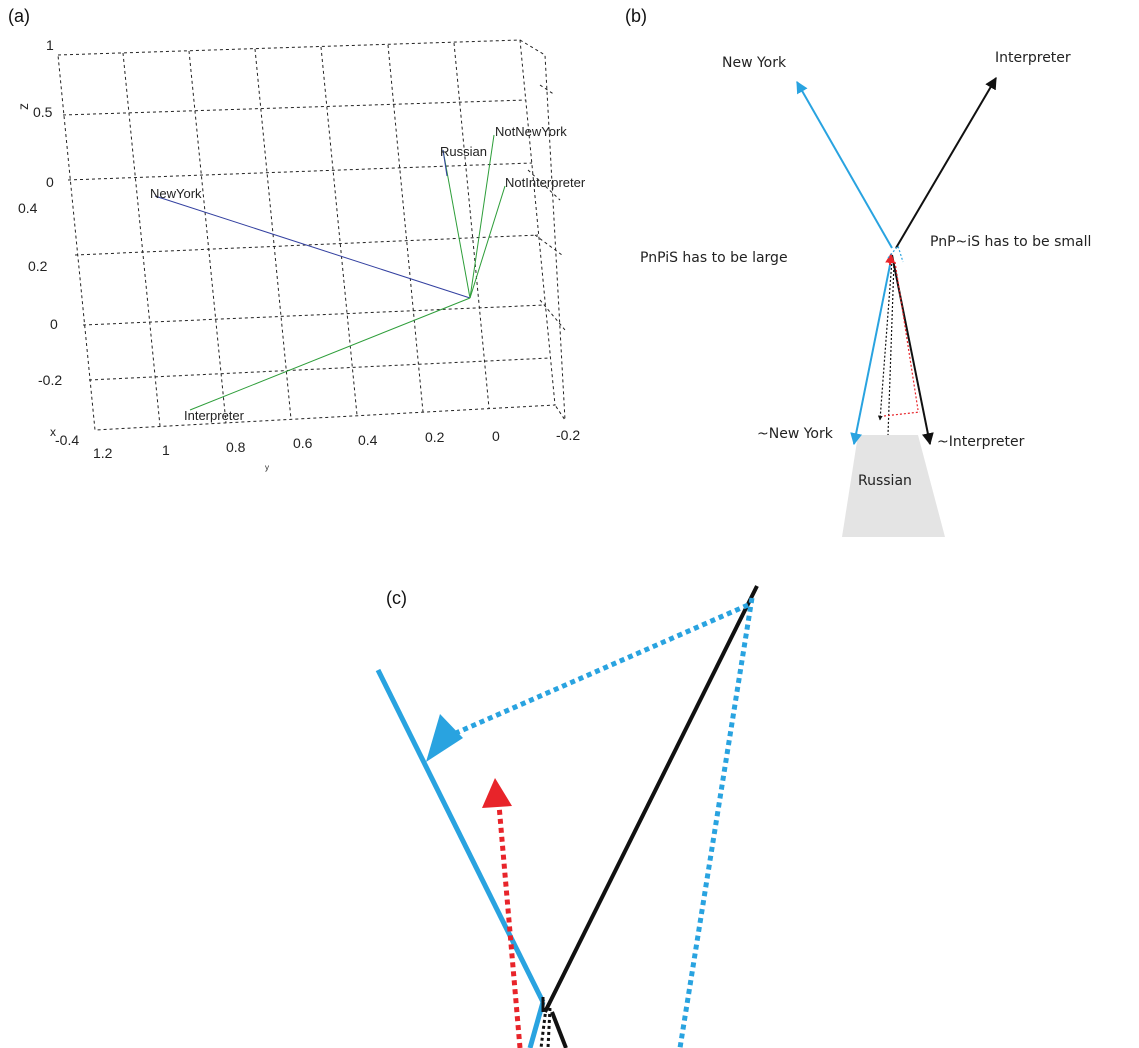 The height and width of the screenshot is (1048, 1139). What do you see at coordinates (602, 669) in the screenshot?
I see `zoom-blue-dotted-upper` at bounding box center [602, 669].